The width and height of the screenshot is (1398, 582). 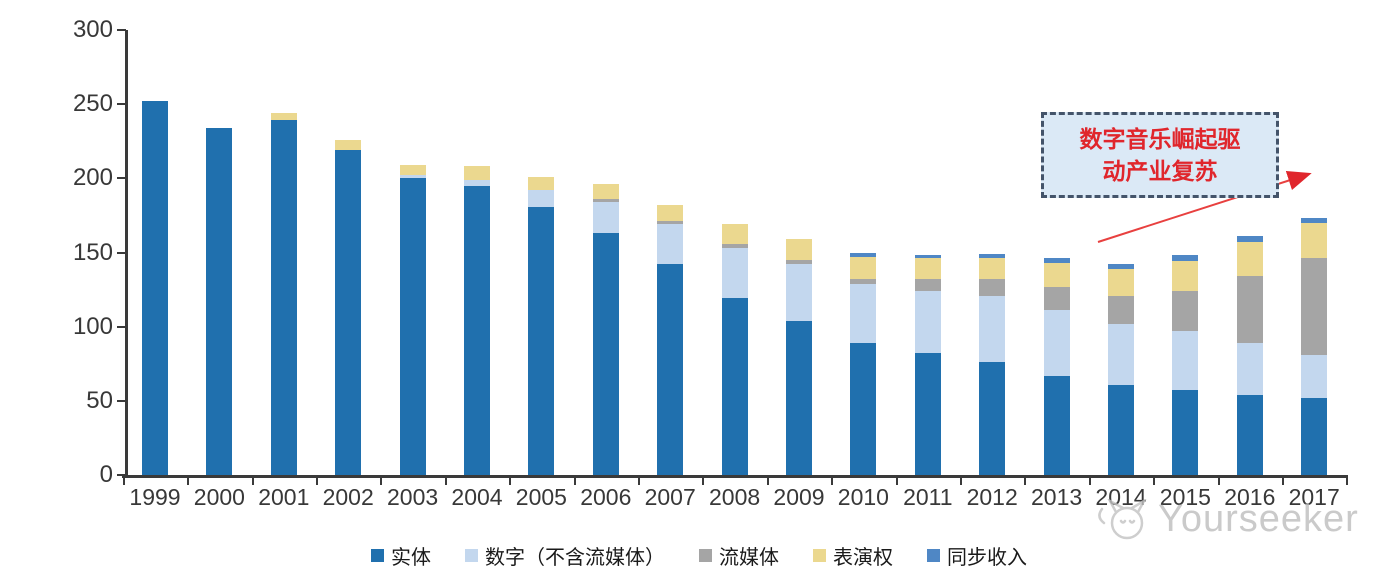 What do you see at coordinates (927, 322) in the screenshot?
I see `bar-segment-2011-数字（不含流媒体）` at bounding box center [927, 322].